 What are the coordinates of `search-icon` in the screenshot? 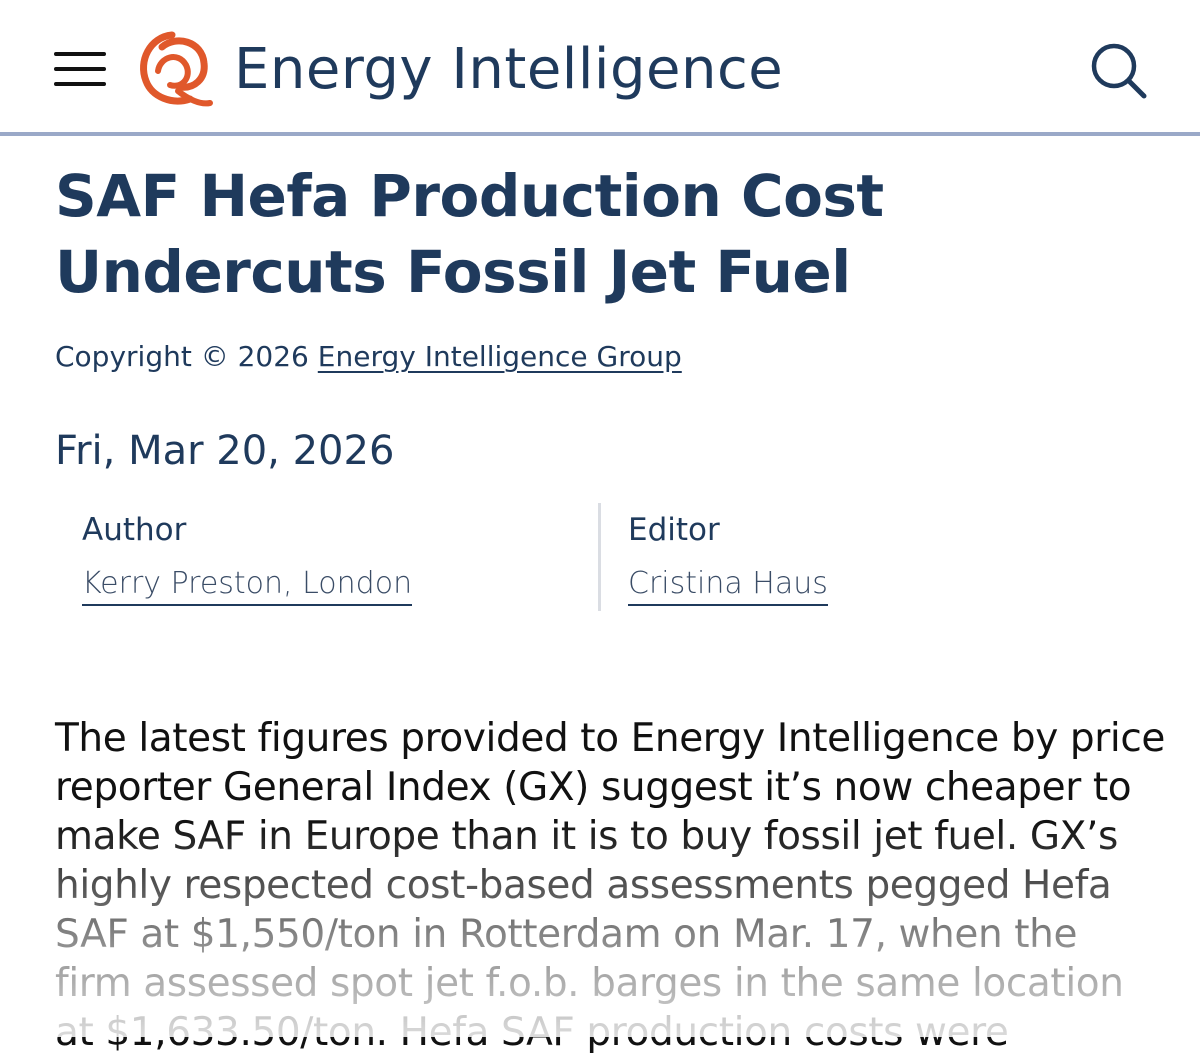 It's located at (1119, 71).